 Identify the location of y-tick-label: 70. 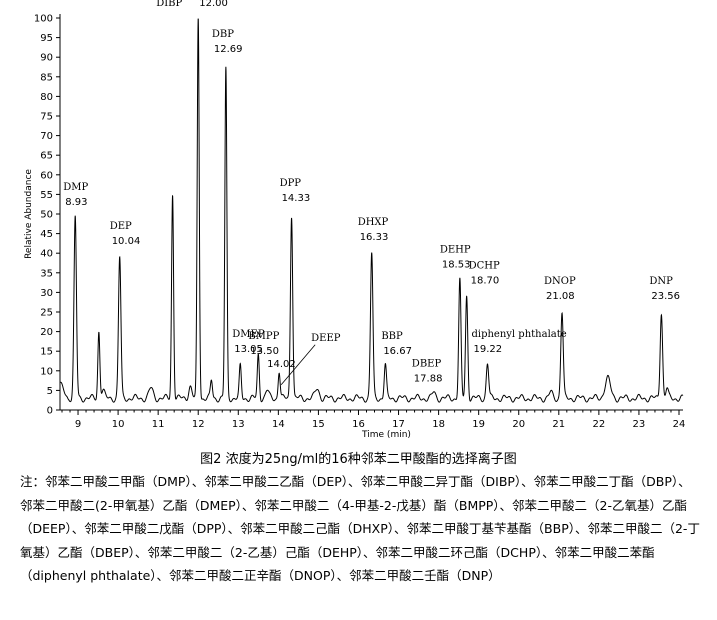
(46, 136).